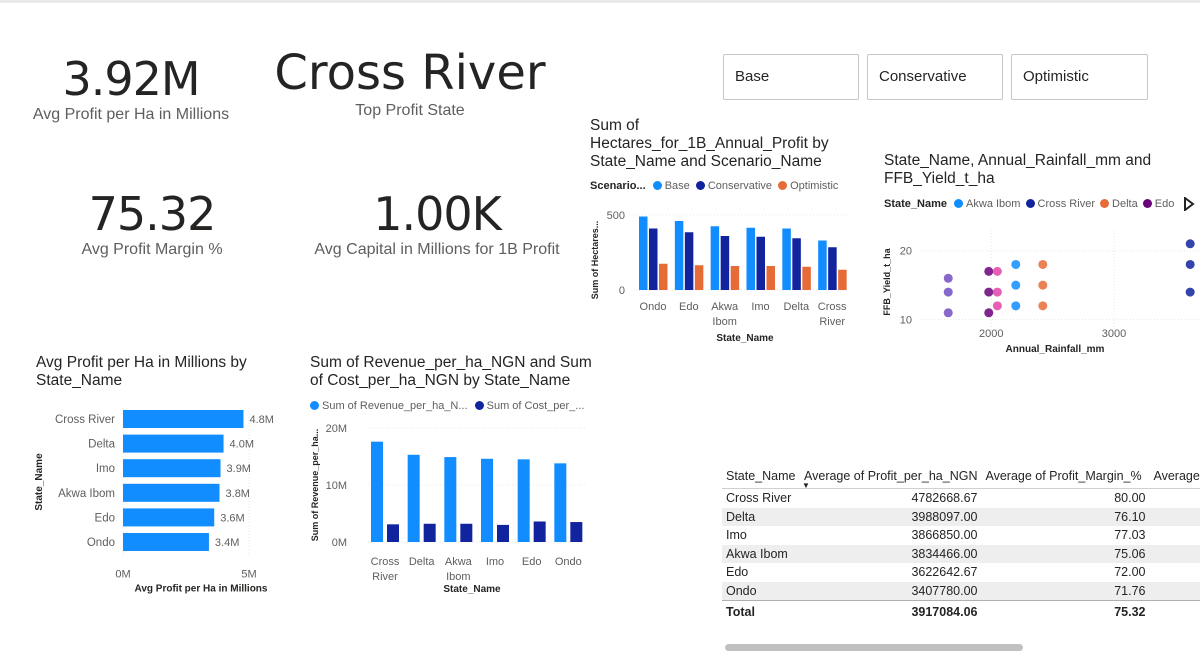 The image size is (1200, 670). I want to click on data-label: 3.4M, so click(227, 543).